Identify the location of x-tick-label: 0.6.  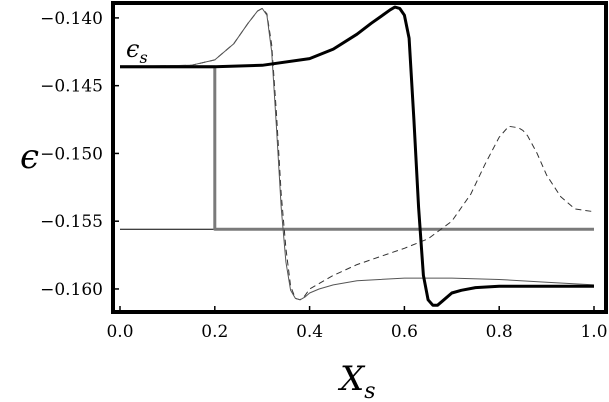
(404, 332).